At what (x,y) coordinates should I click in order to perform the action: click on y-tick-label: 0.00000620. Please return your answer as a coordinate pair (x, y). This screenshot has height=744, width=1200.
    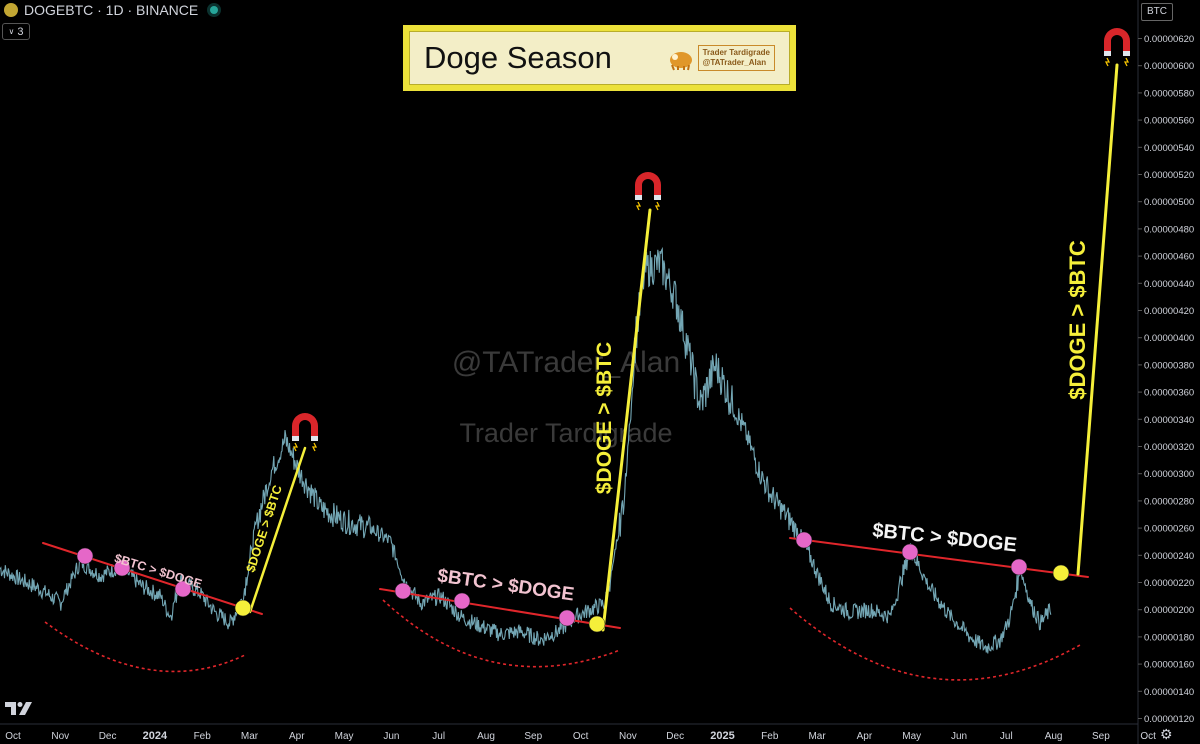
    Looking at the image, I should click on (1169, 39).